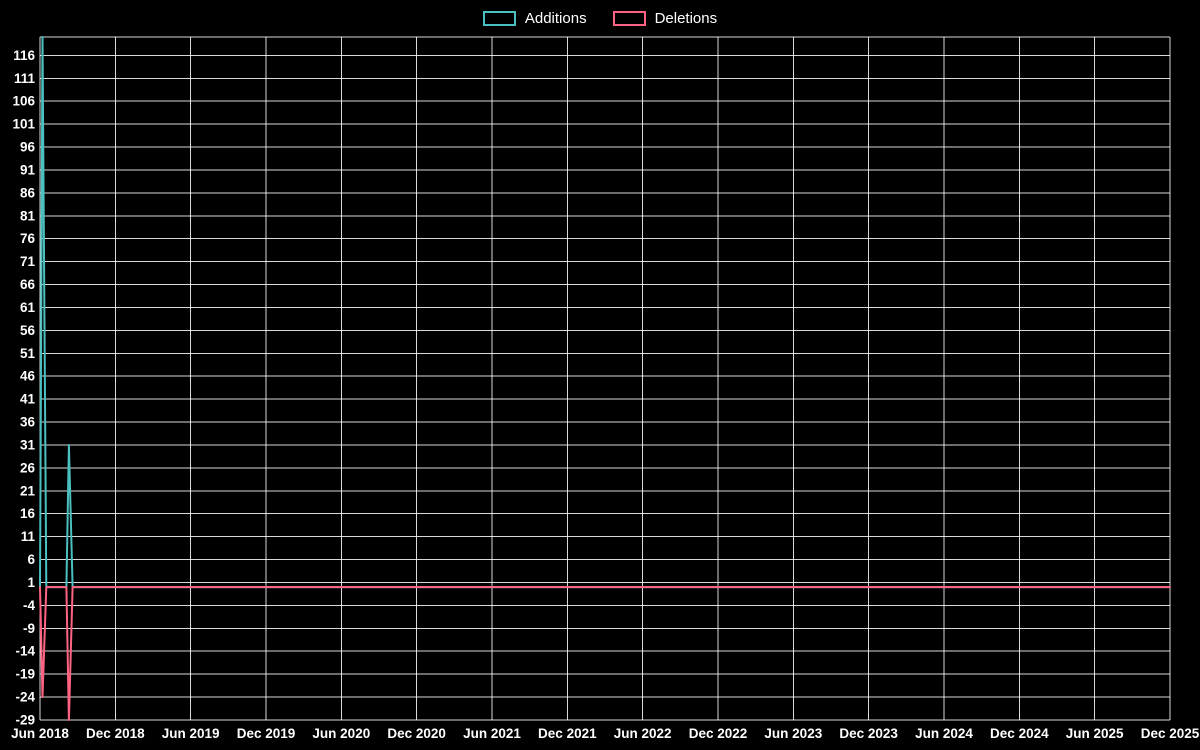  Describe the element at coordinates (718, 733) in the screenshot. I see `svg-text: Dec 2022` at that location.